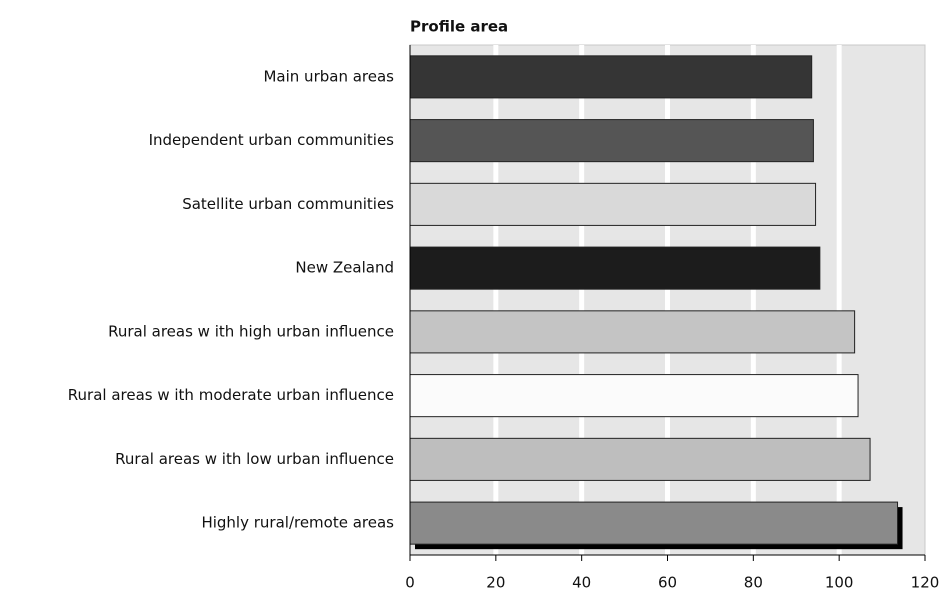 The width and height of the screenshot is (945, 599). Describe the element at coordinates (288, 204) in the screenshot. I see `y-tick-label: Satellite urban communities` at that location.